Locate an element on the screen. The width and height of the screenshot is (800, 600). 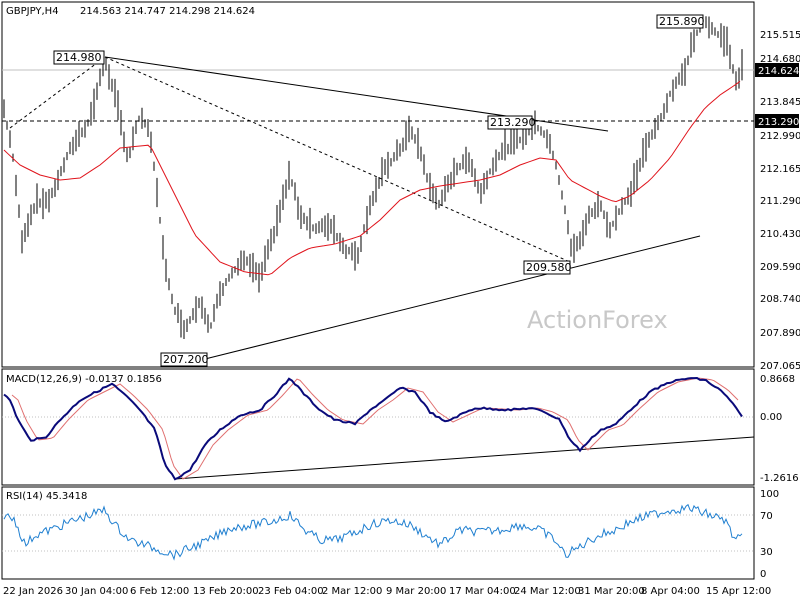
svg-text: 214.980 is located at coordinates (79, 57).